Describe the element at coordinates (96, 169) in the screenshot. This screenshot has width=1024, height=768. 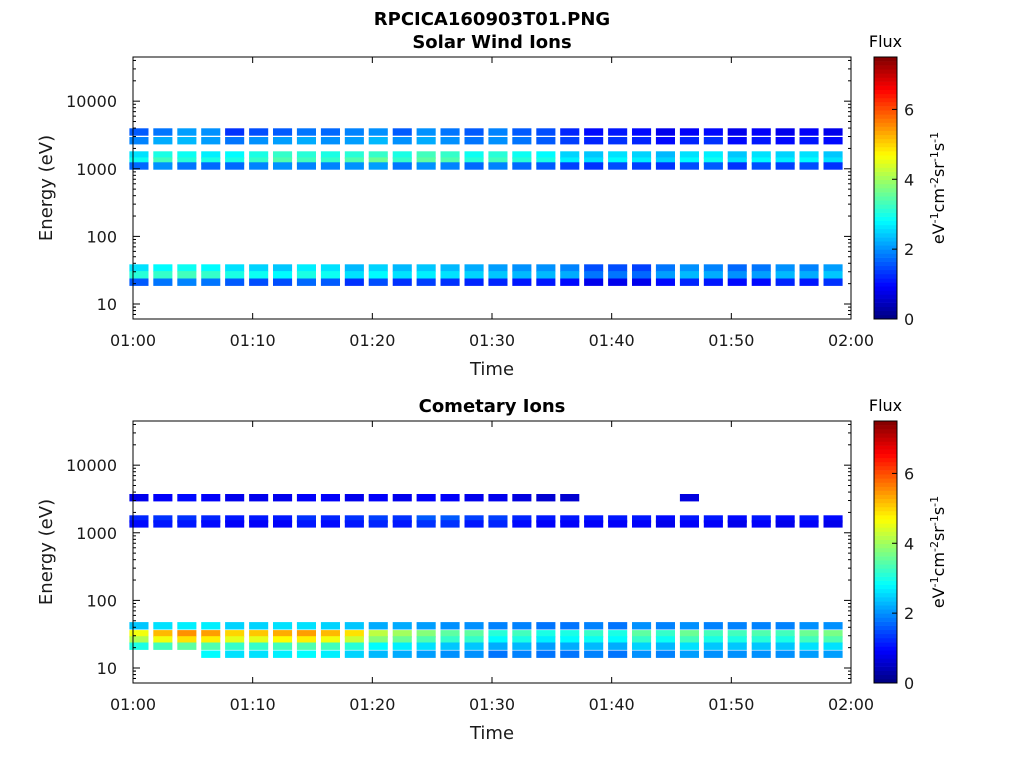
I see `y-tick-label: 1000` at that location.